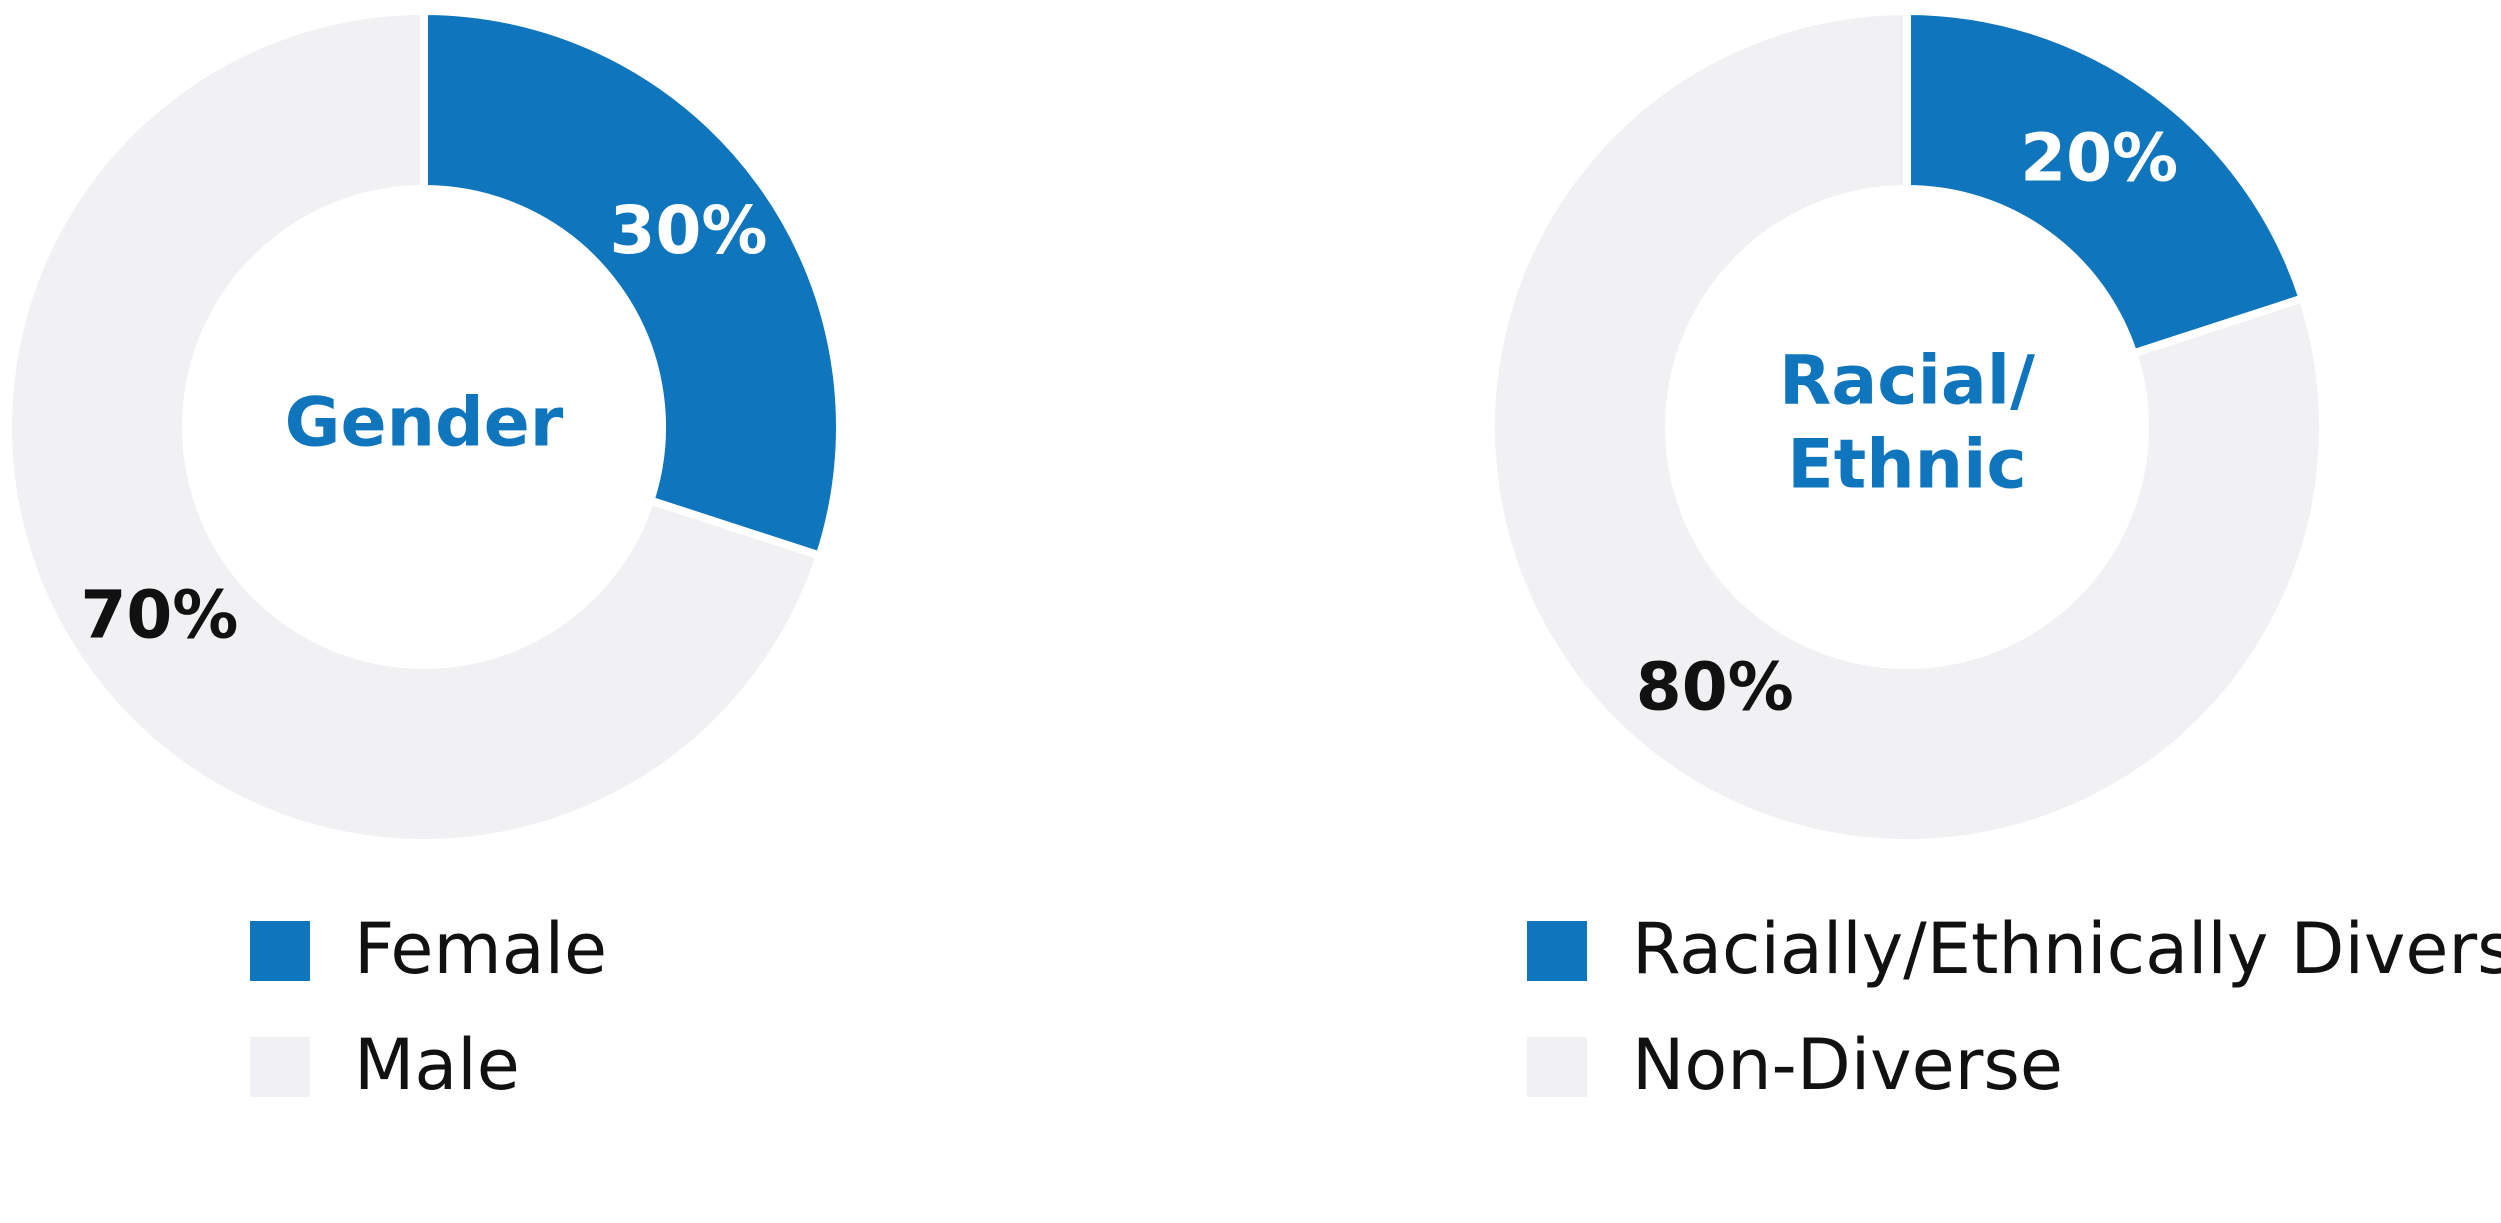 The height and width of the screenshot is (1223, 2501). Describe the element at coordinates (2066, 949) in the screenshot. I see `legend-label: Racially/Ethnically Diverse` at that location.